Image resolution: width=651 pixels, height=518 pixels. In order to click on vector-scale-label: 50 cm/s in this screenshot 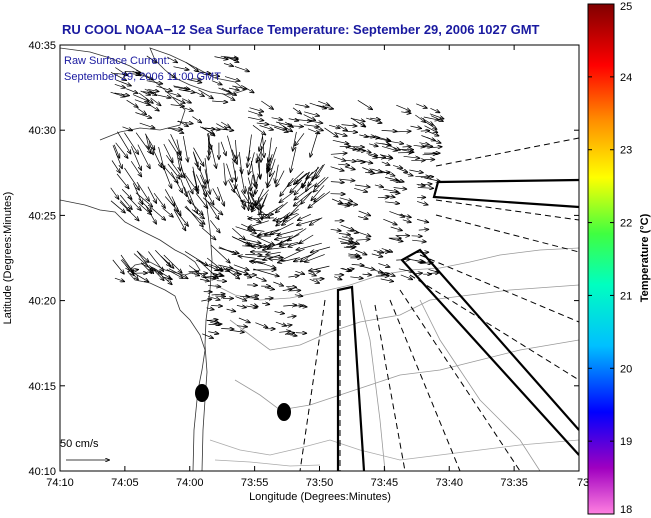, I will do `click(79, 444)`.